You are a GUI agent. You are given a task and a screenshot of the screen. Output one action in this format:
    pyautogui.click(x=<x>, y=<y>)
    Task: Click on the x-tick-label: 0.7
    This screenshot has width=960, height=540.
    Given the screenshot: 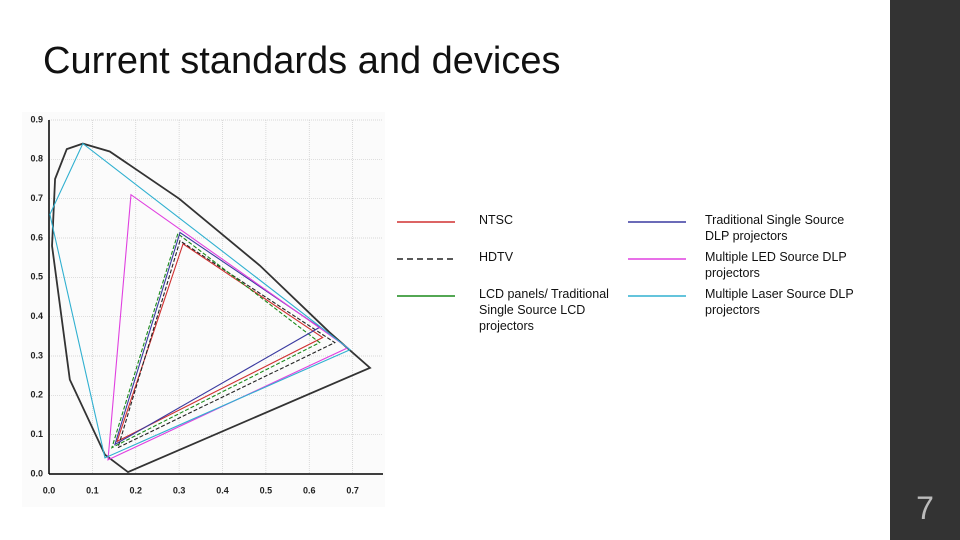 What is the action you would take?
    pyautogui.click(x=352, y=490)
    